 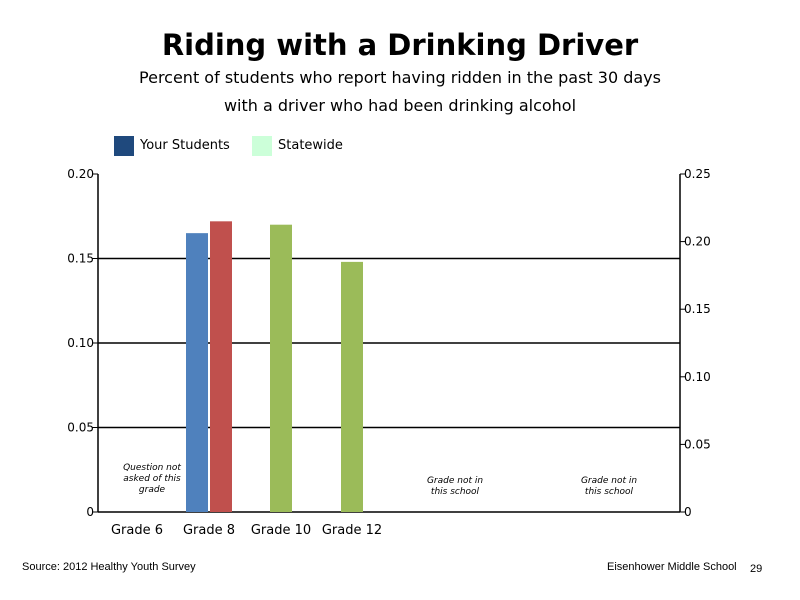 I want to click on right-tick-label-3: 0.10, so click(x=697, y=377).